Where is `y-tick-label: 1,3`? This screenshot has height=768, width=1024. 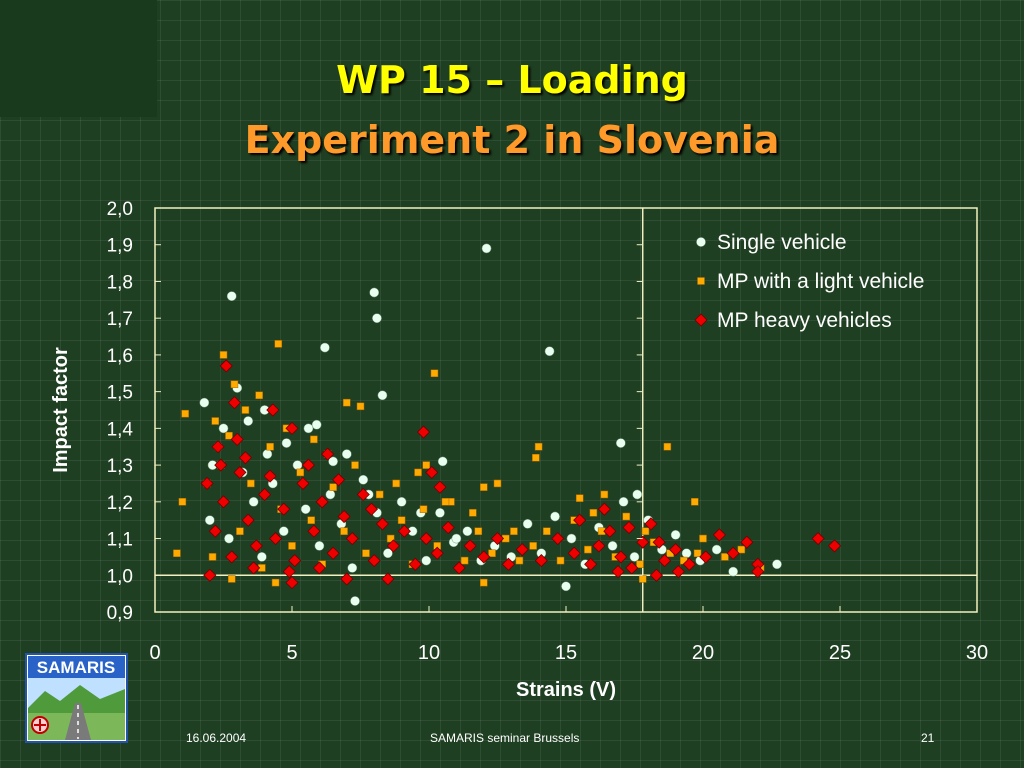 y-tick-label: 1,3 is located at coordinates (120, 466).